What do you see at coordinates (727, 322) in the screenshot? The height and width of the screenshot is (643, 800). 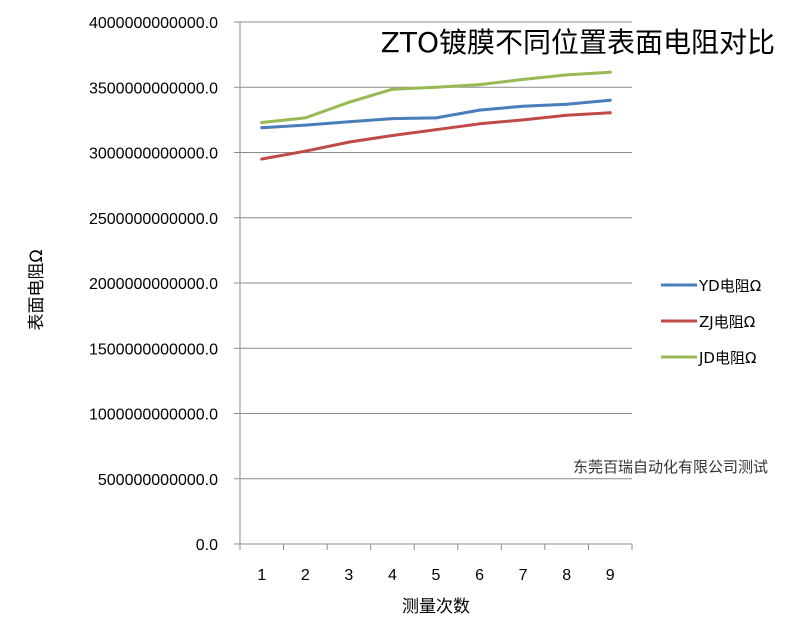 I see `legend-label-1: ZJ电阻Ω` at bounding box center [727, 322].